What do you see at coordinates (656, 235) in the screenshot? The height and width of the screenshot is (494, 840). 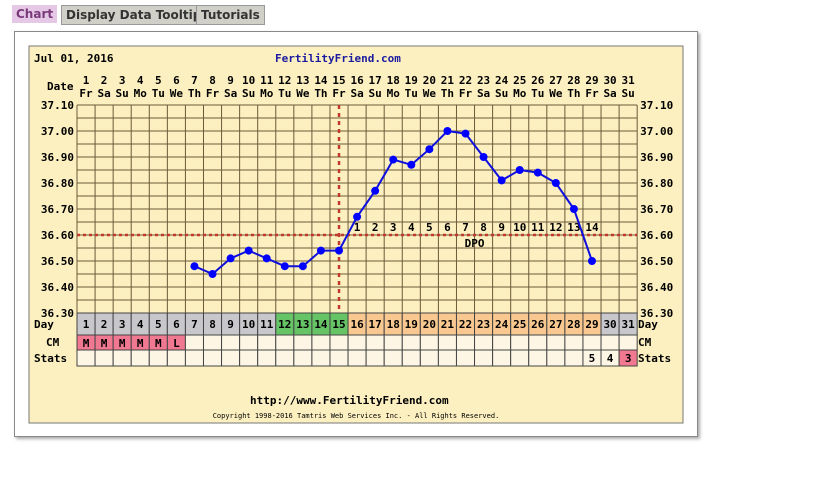 I see `y-tick-right: 36.60` at bounding box center [656, 235].